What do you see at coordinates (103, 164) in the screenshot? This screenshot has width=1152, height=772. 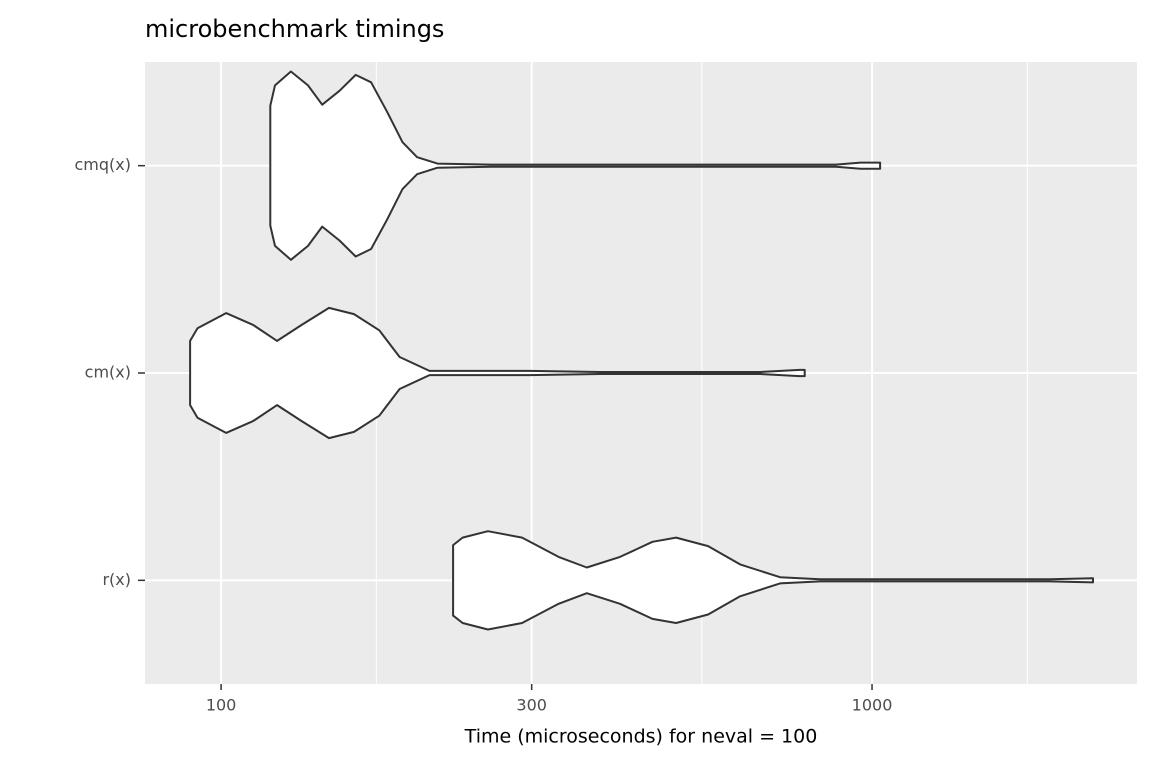 I see `y-tick-label: cmq(x)` at bounding box center [103, 164].